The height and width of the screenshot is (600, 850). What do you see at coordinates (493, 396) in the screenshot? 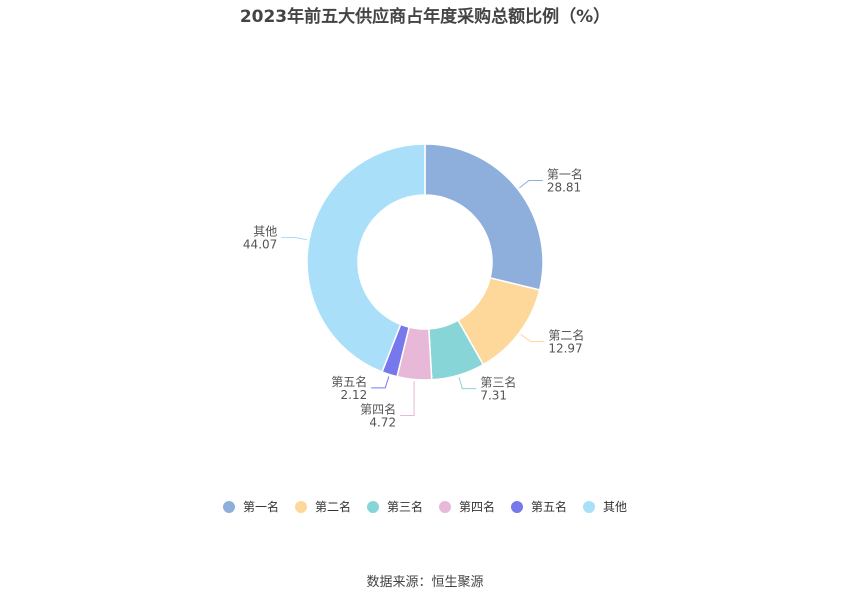
I see `slice-value-label: 7.31` at bounding box center [493, 396].